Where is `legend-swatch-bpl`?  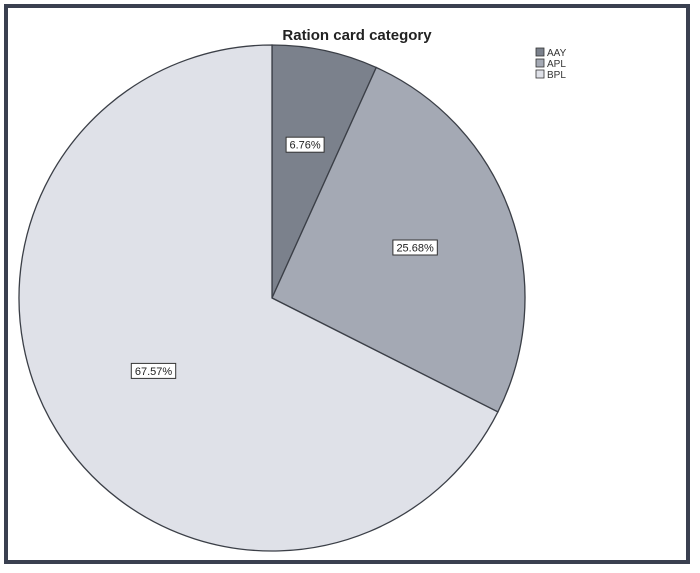
legend-swatch-bpl is located at coordinates (540, 74).